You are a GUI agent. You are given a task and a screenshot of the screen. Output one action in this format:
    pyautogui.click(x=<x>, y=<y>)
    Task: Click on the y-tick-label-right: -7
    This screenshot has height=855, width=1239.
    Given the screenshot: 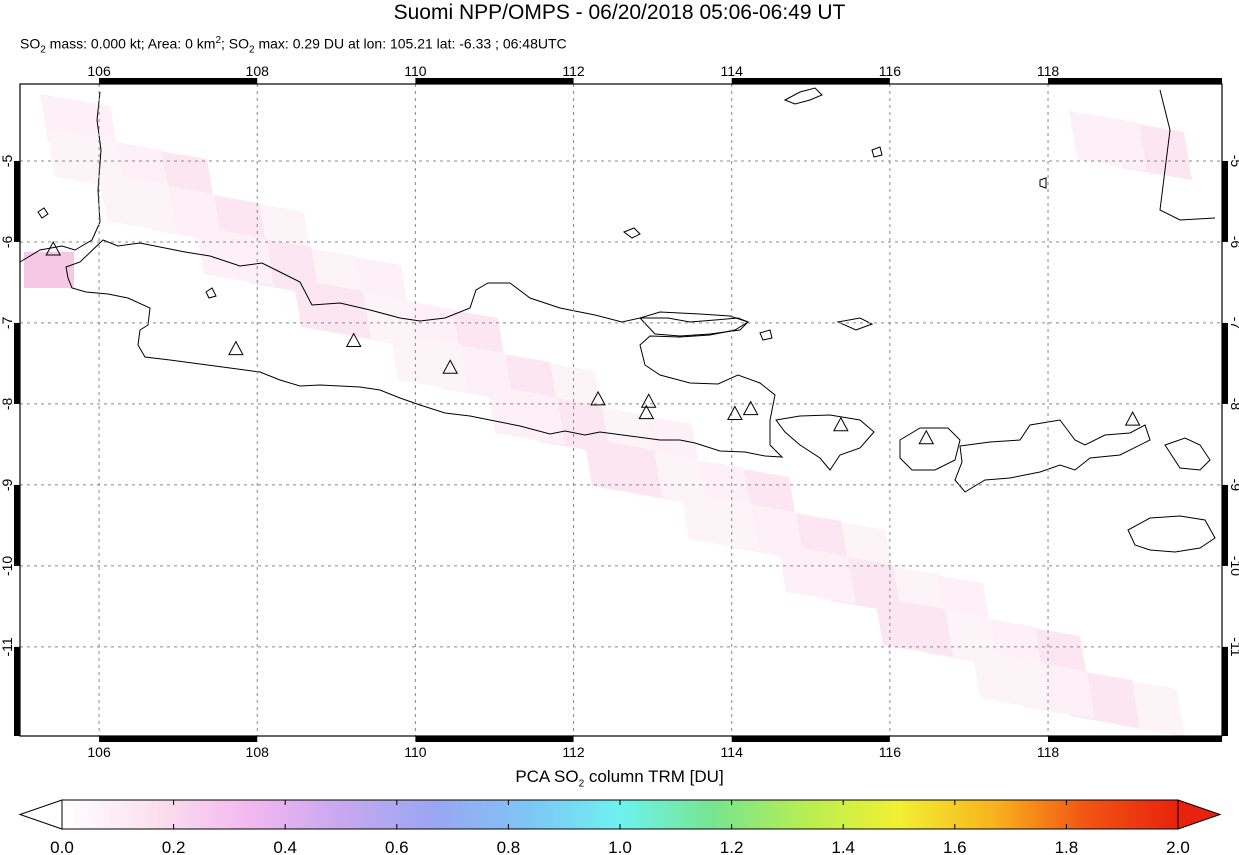 What is the action you would take?
    pyautogui.click(x=1233, y=323)
    